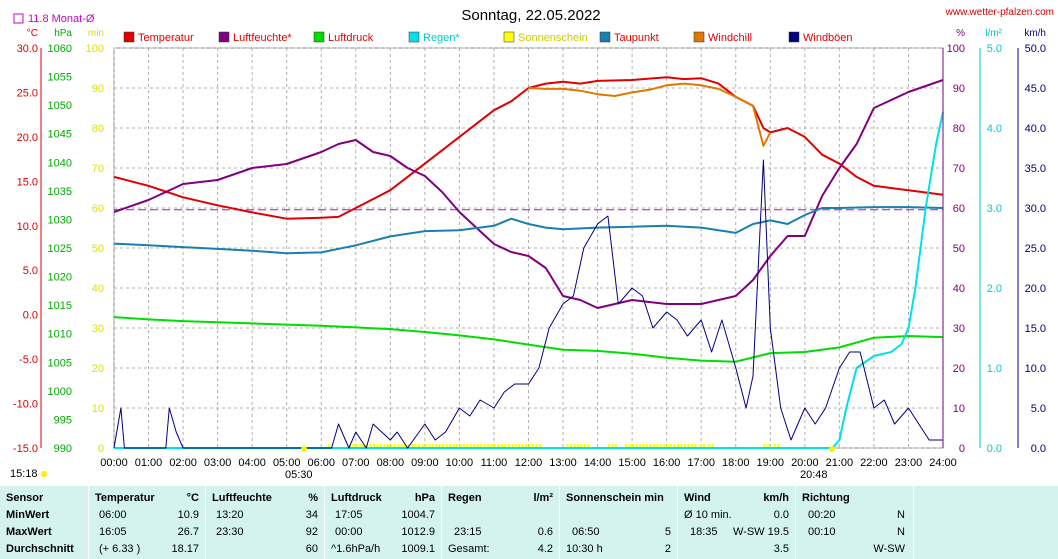 This screenshot has height=559, width=1058. What do you see at coordinates (44, 522) in the screenshot?
I see `stats-sensor-col: Sensor MinWert MaxWert Durchschnitt` at bounding box center [44, 522].